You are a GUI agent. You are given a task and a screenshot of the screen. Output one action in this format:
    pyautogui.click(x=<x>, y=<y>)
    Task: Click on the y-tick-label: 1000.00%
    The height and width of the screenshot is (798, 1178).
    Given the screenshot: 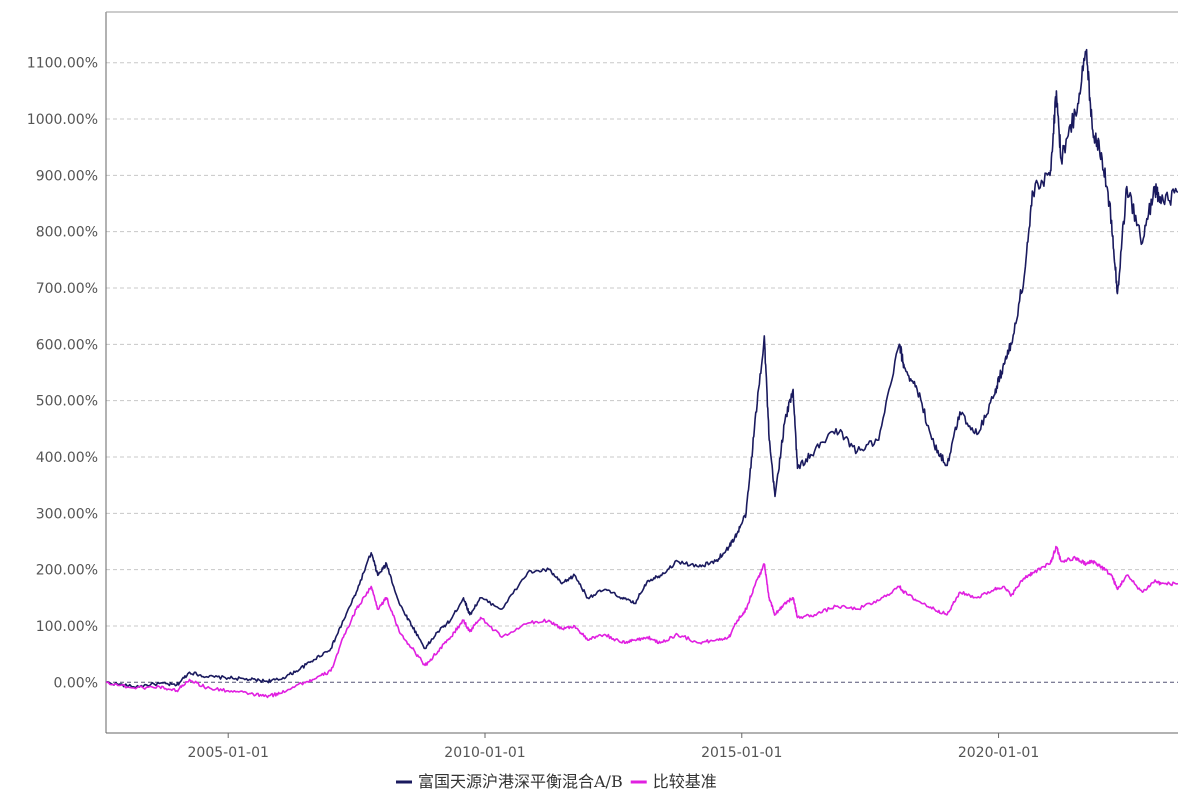 What is the action you would take?
    pyautogui.click(x=62, y=120)
    